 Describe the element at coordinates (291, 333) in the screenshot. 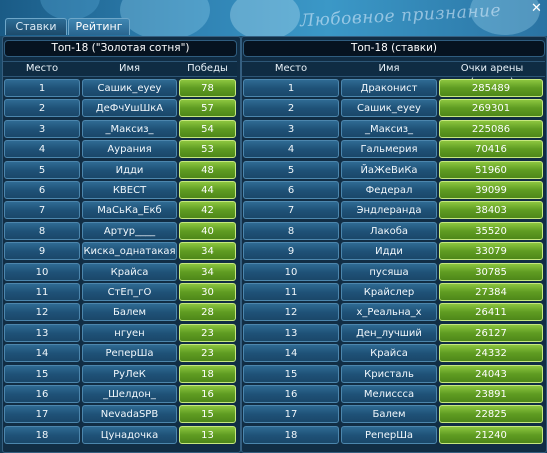

I see `right-row-13-place: 13` at that location.